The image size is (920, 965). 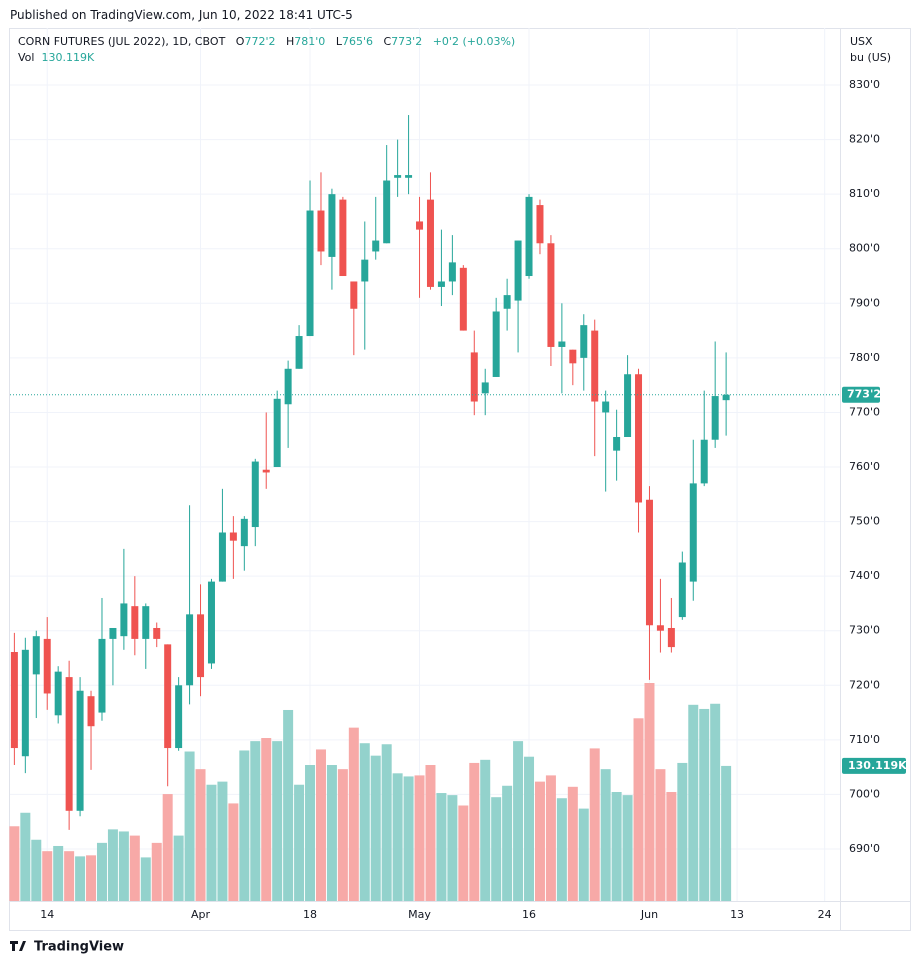 I want to click on volume-value: 130.119K, so click(x=68, y=57).